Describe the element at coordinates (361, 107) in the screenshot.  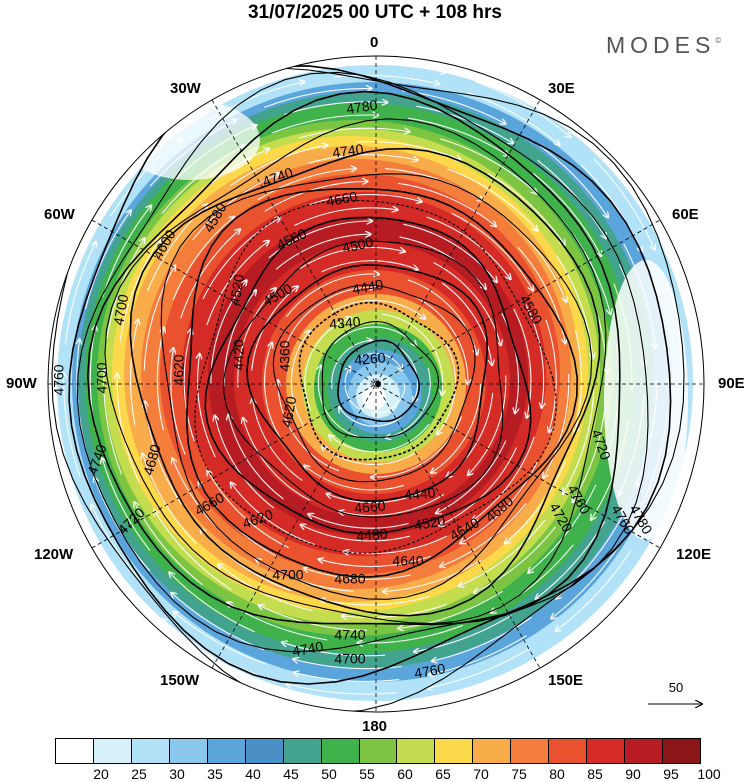
I see `contour-label: 4780` at that location.